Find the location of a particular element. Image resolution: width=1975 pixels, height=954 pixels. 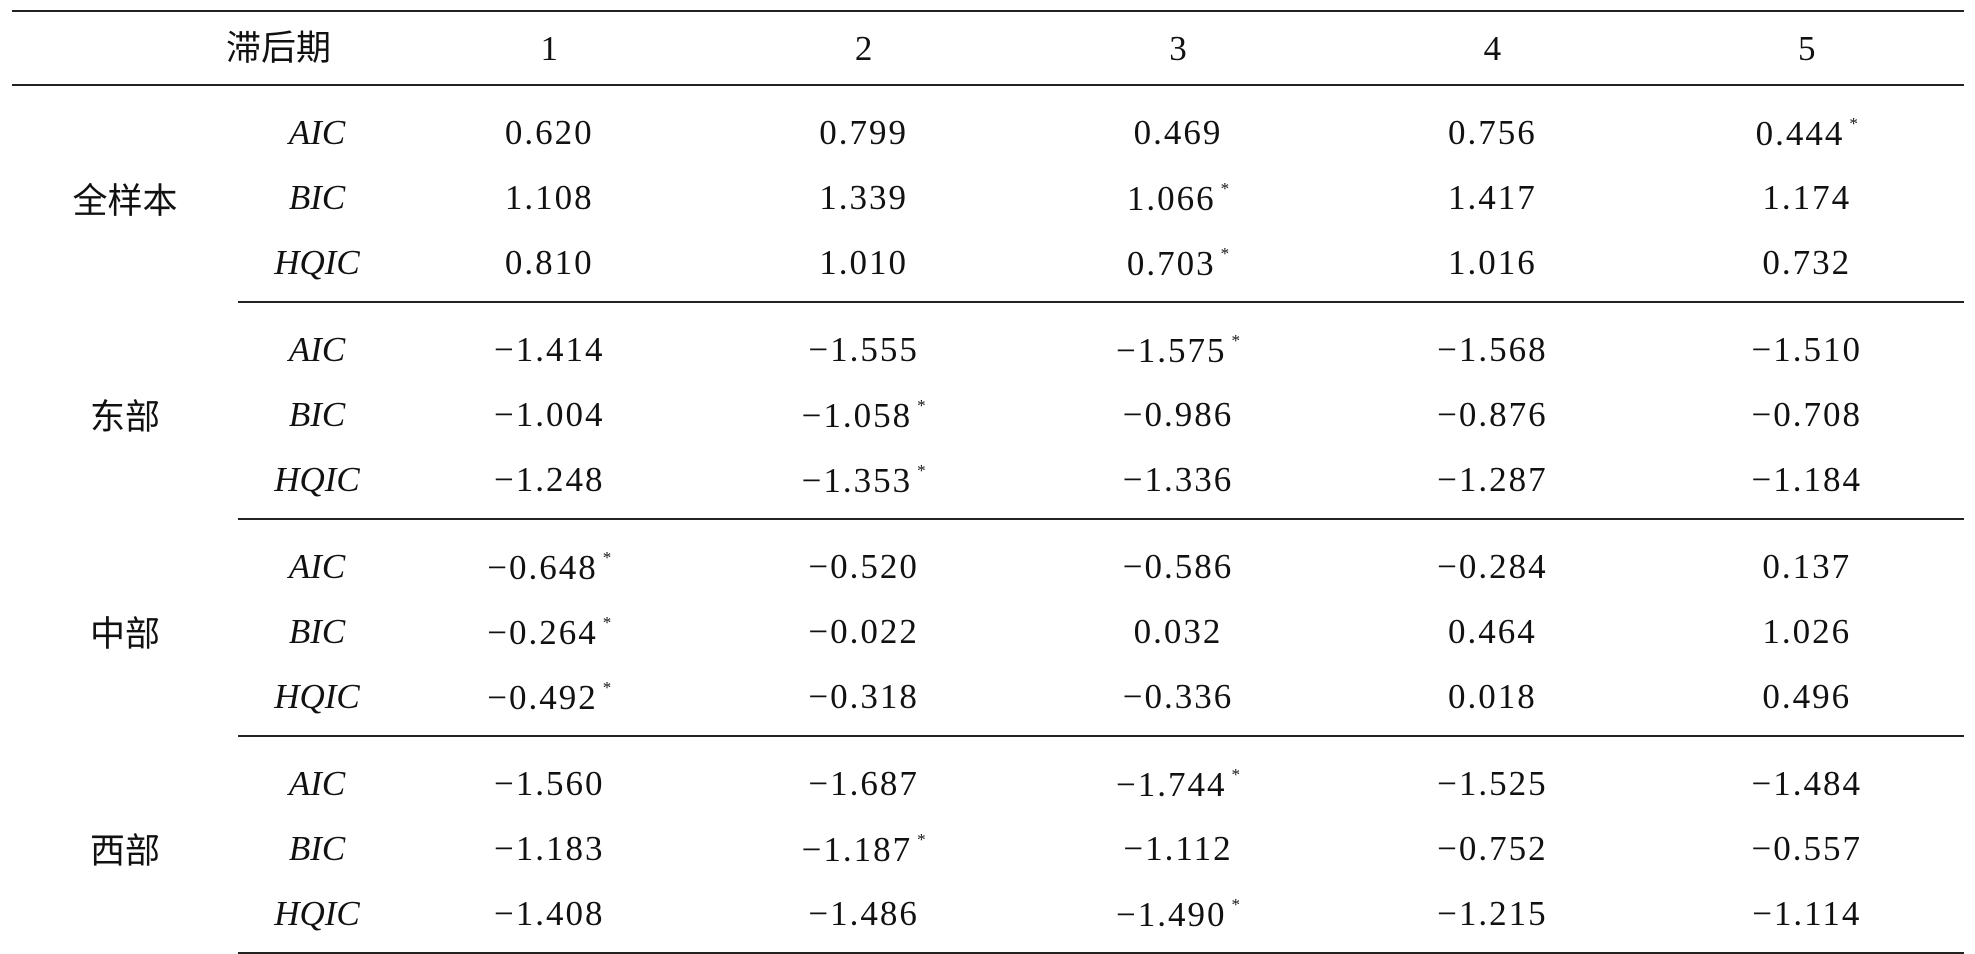

value-number: −0.586 is located at coordinates (1178, 566).